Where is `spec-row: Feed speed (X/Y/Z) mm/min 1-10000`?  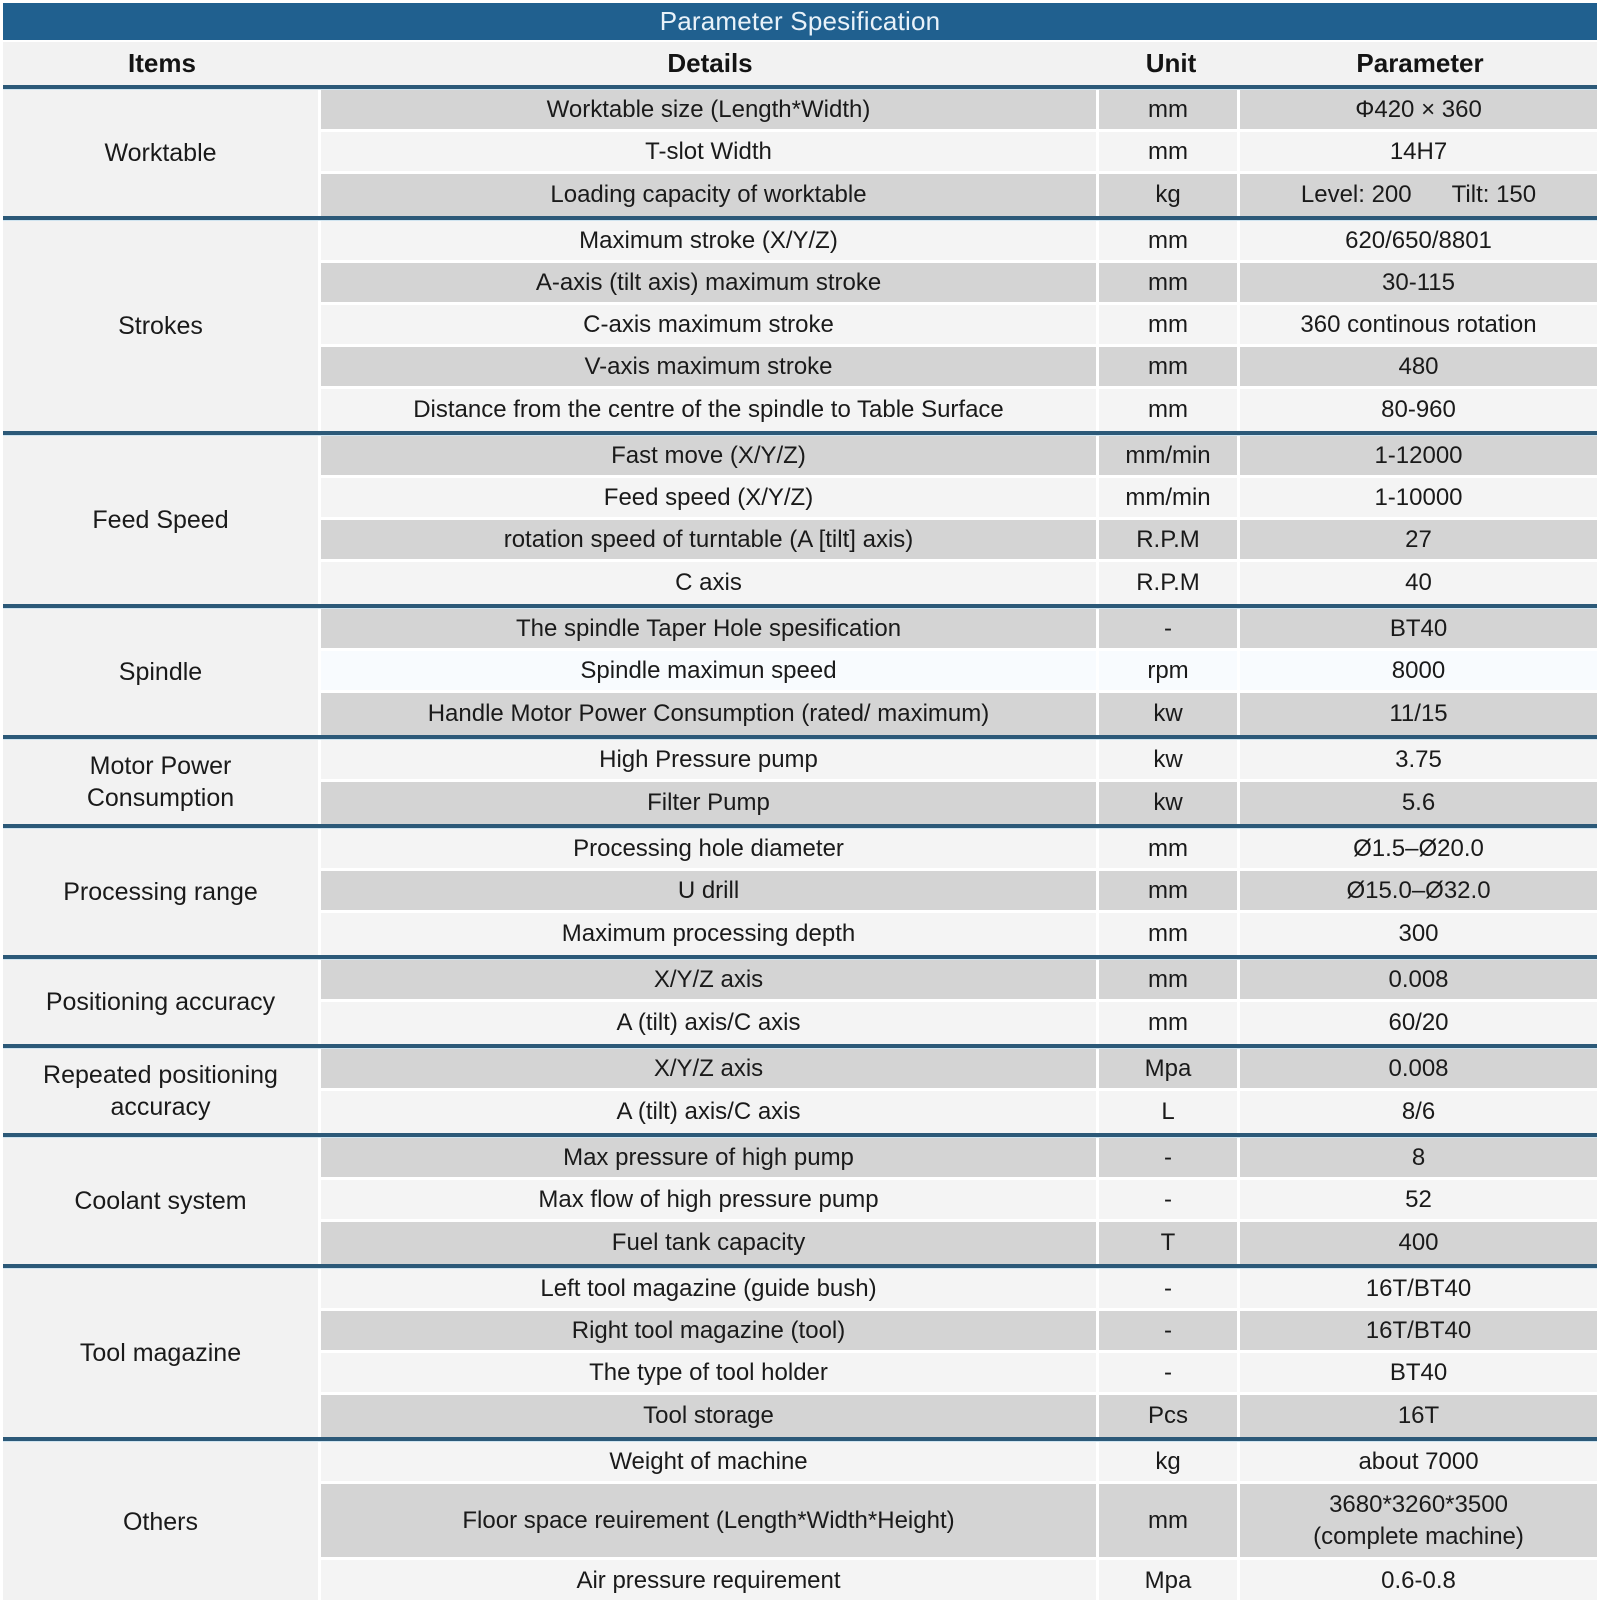 spec-row: Feed speed (X/Y/Z) mm/min 1-10000 is located at coordinates (959, 499).